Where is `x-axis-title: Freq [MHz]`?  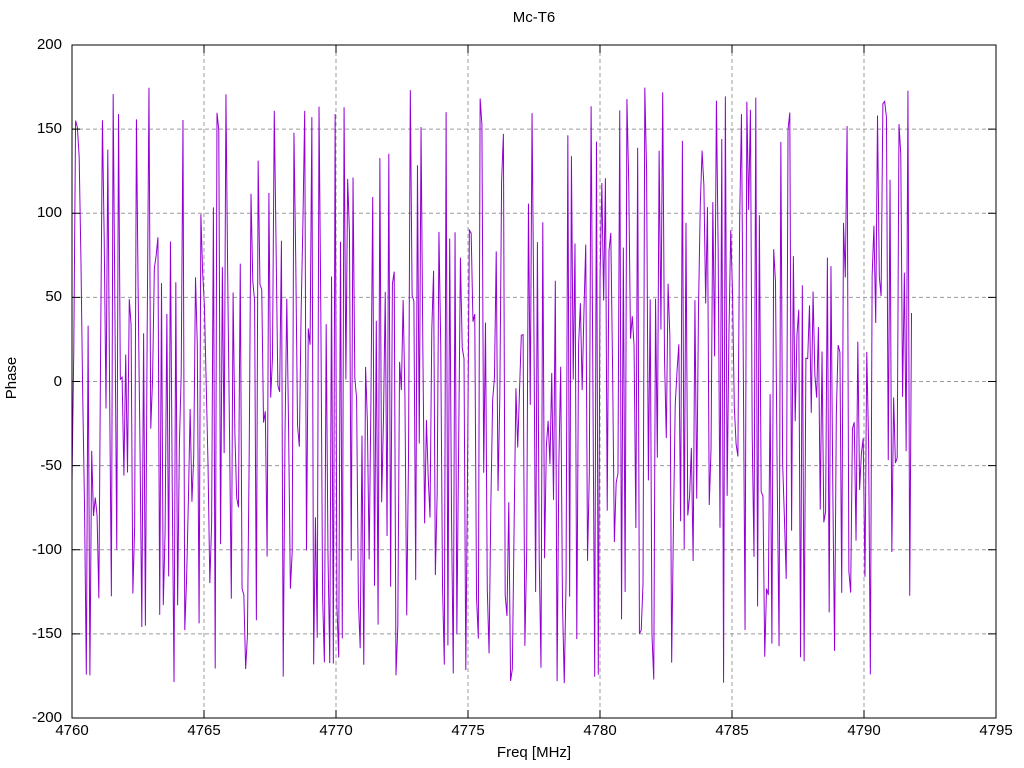
x-axis-title: Freq [MHz] is located at coordinates (534, 752).